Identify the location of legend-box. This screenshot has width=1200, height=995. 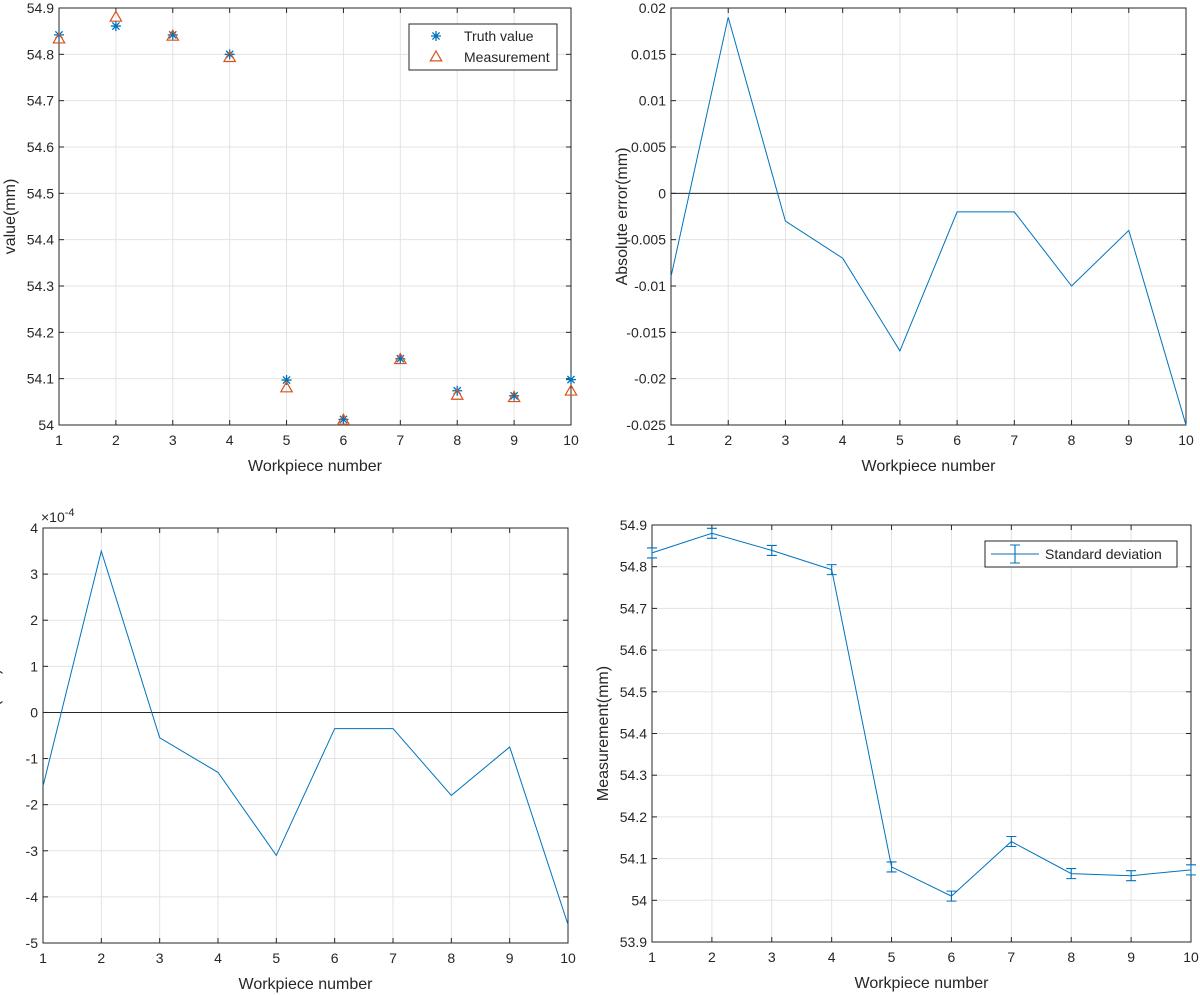
(483, 47).